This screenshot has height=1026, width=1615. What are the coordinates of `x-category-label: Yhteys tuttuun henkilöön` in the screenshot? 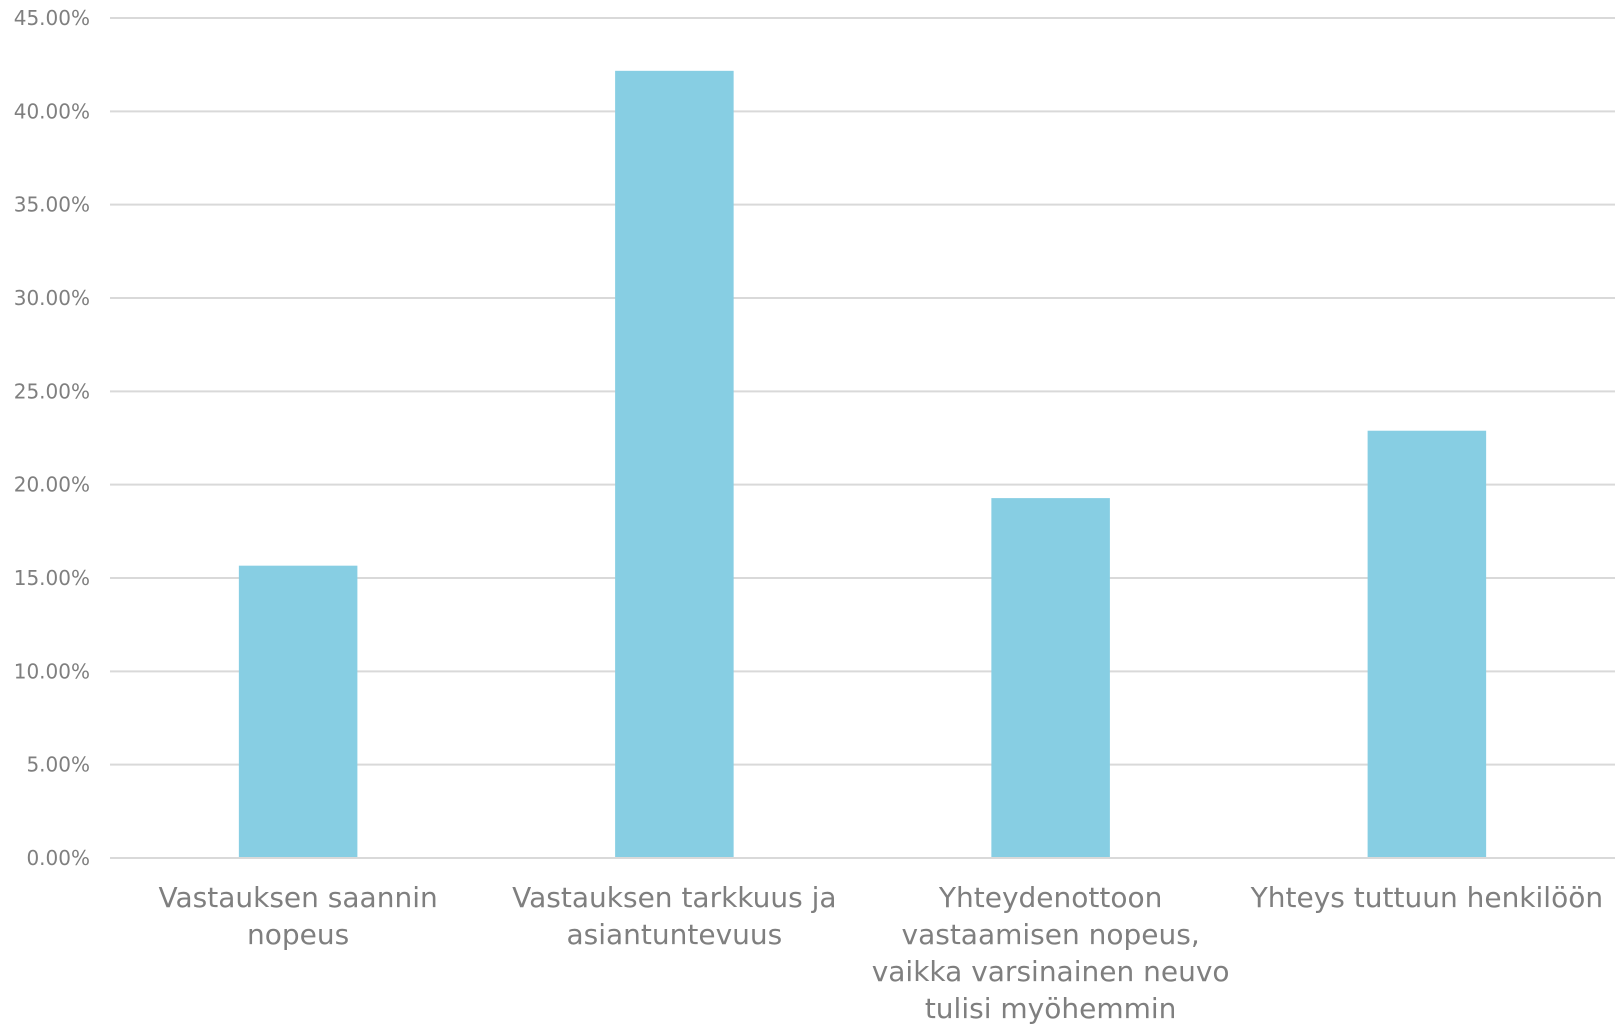 It's located at (1426, 897).